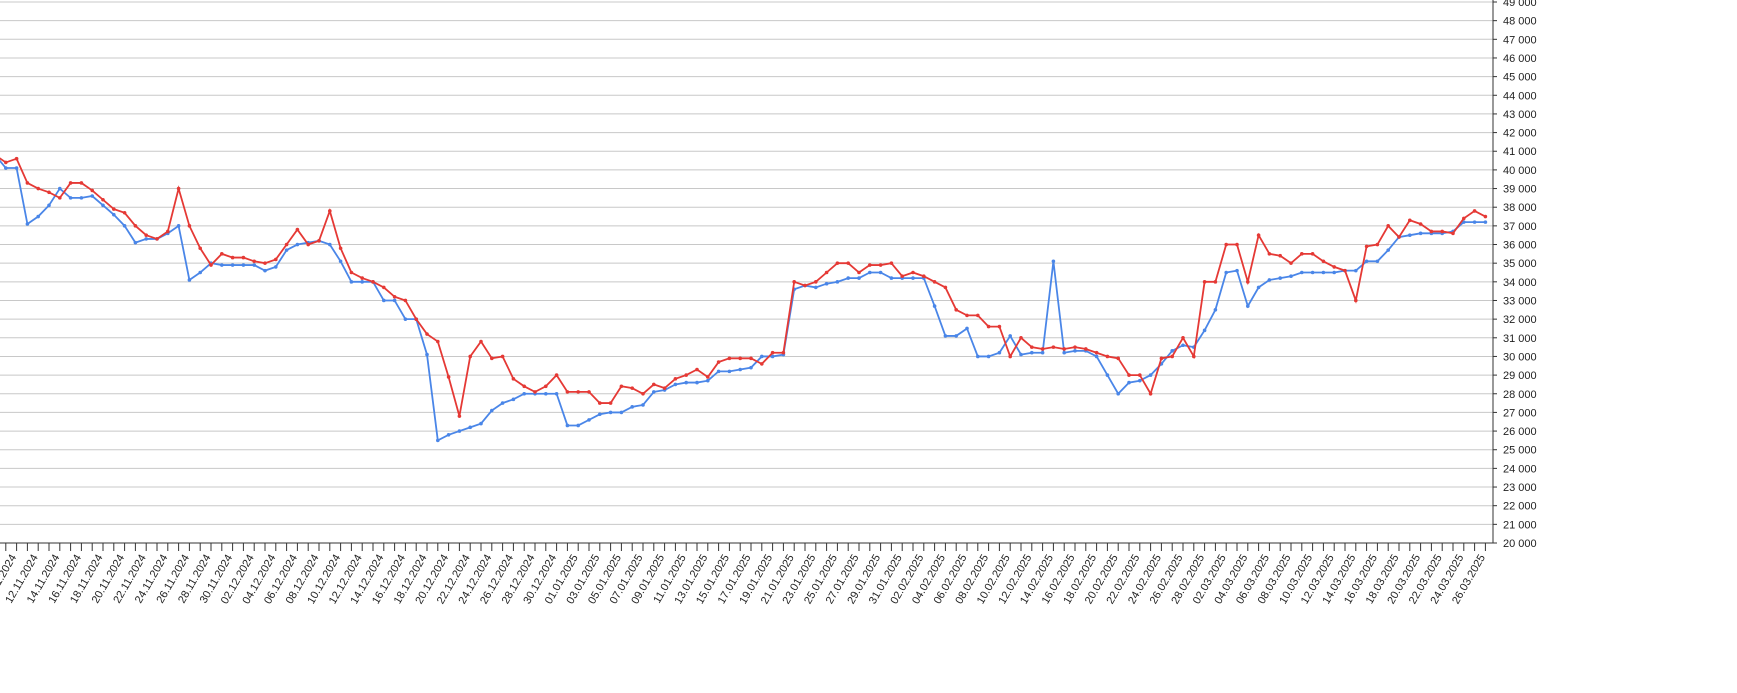  Describe the element at coordinates (1520, 451) in the screenshot. I see `y-tick-label: 25 000` at that location.